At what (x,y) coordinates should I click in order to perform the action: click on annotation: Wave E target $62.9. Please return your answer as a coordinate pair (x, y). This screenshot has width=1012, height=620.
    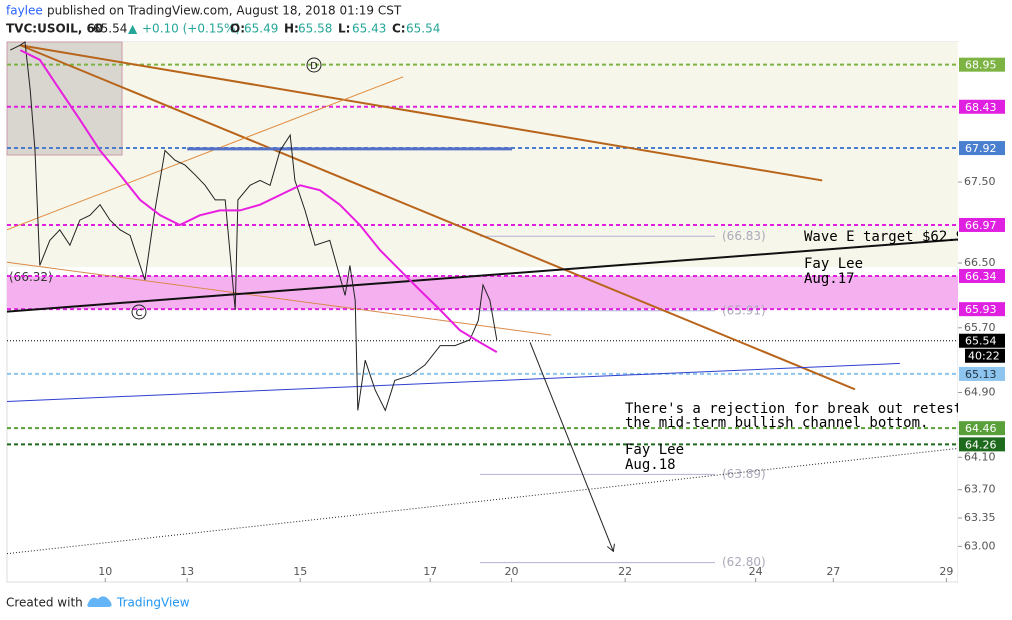
    Looking at the image, I should click on (884, 237).